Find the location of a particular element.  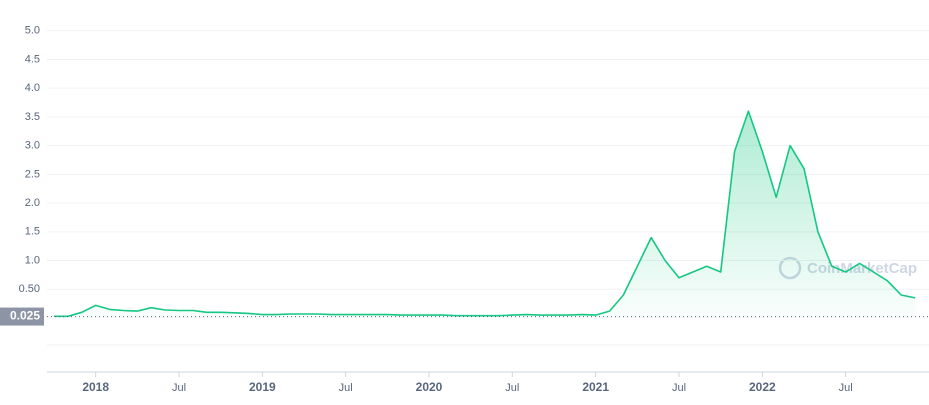

x-tick-label: 2022 is located at coordinates (762, 387).